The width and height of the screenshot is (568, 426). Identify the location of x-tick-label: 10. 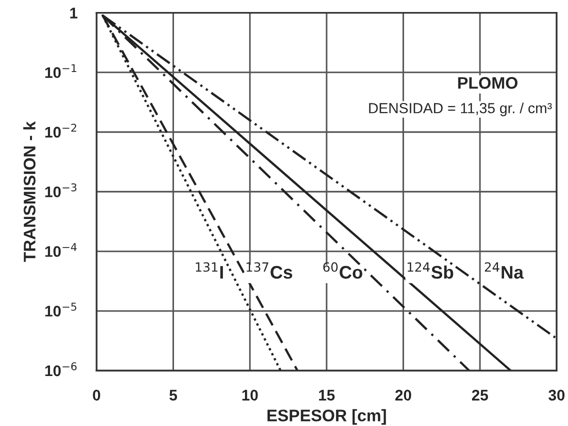
(250, 395).